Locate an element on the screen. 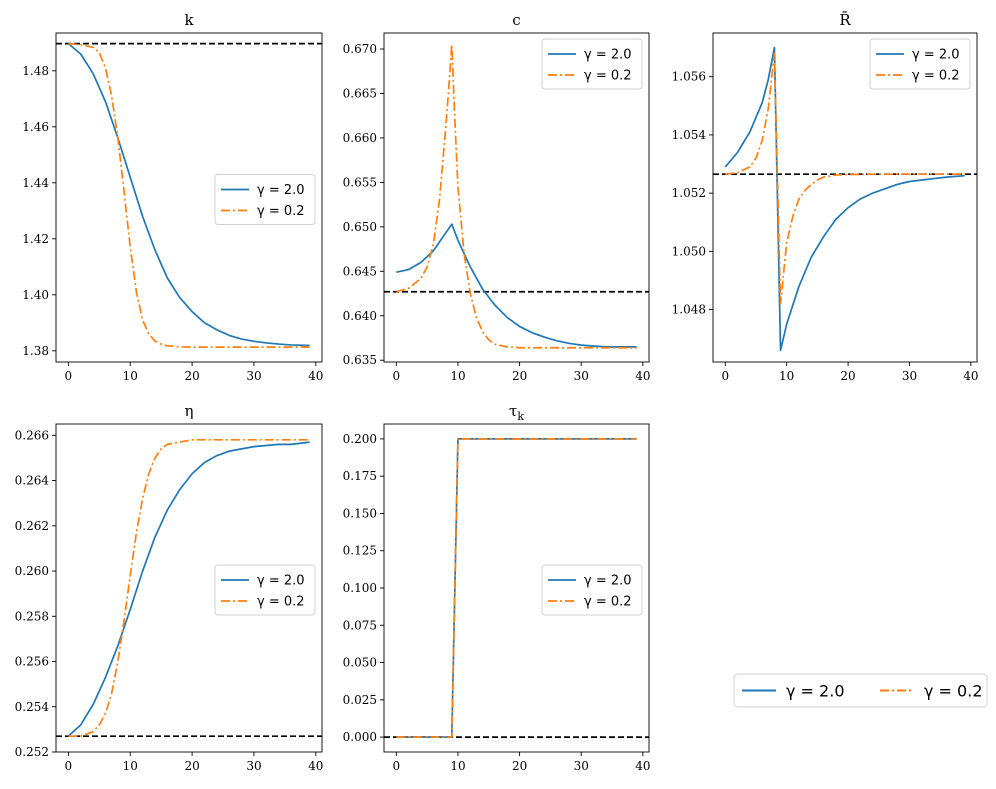  panel-title: R̄ is located at coordinates (845, 20).